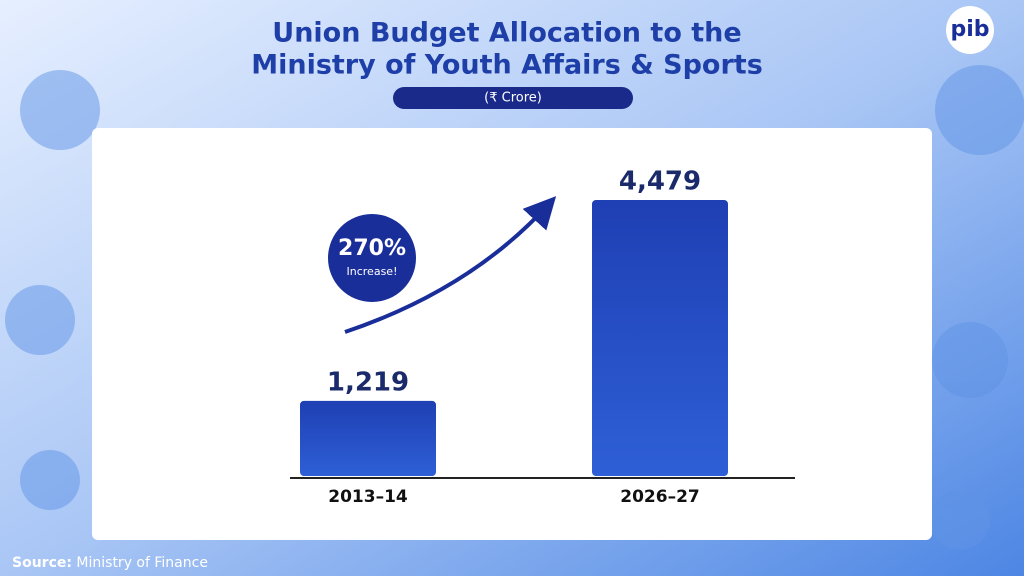 The image size is (1024, 576). What do you see at coordinates (507, 65) in the screenshot?
I see `chart-title: Ministry of Youth Affairs & Sports` at bounding box center [507, 65].